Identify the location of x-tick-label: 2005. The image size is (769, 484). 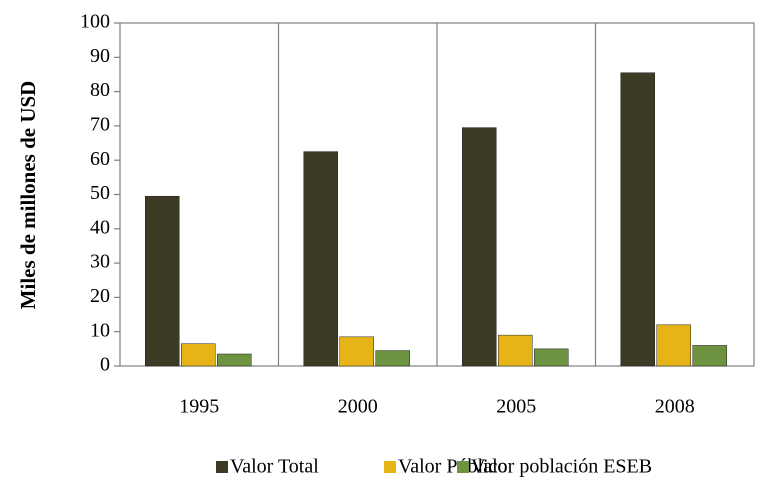
(516, 407).